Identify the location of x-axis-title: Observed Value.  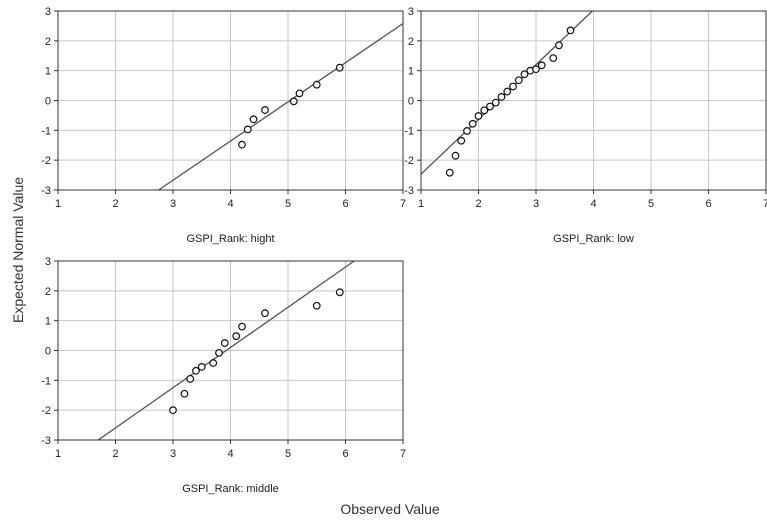
(390, 509).